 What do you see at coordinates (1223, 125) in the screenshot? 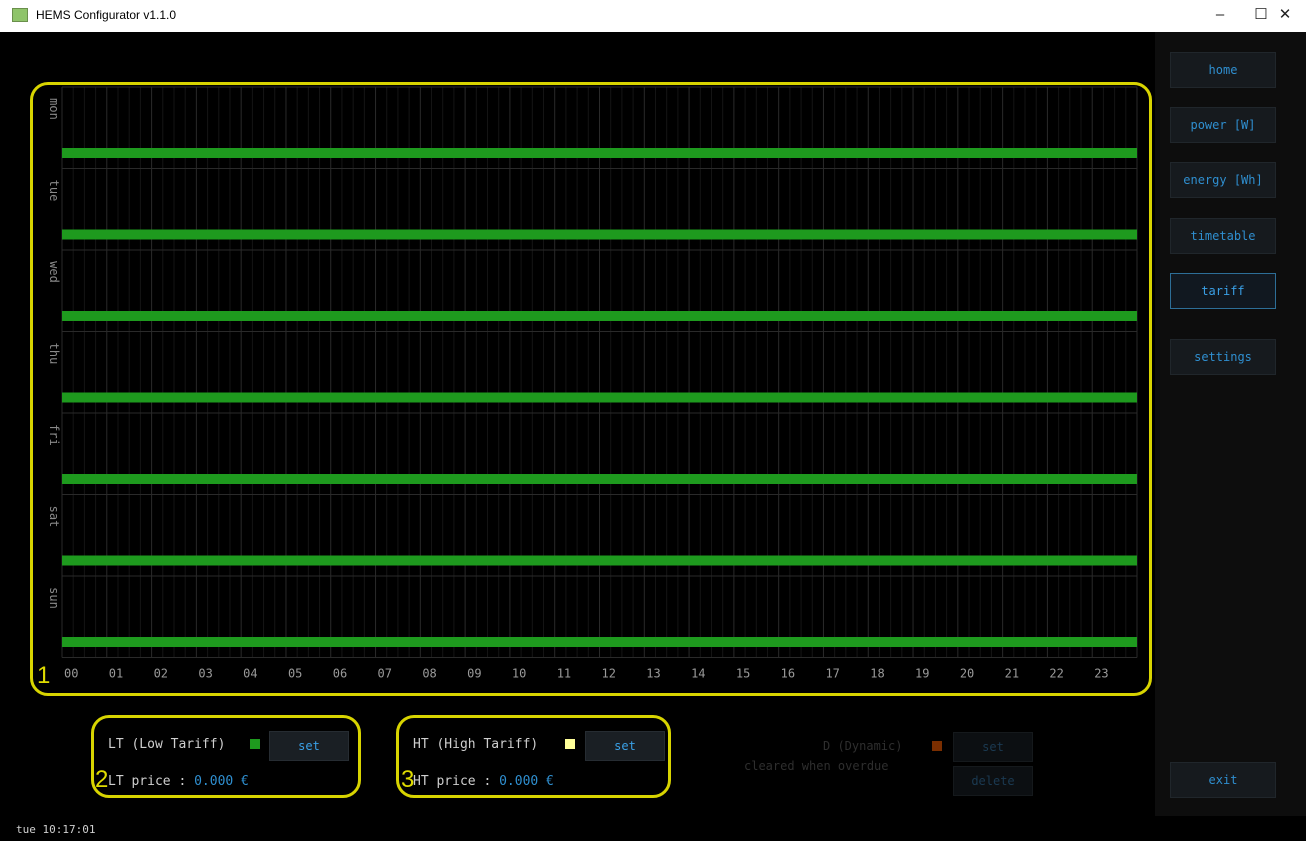
I see `nav-power-button: power [W]` at bounding box center [1223, 125].